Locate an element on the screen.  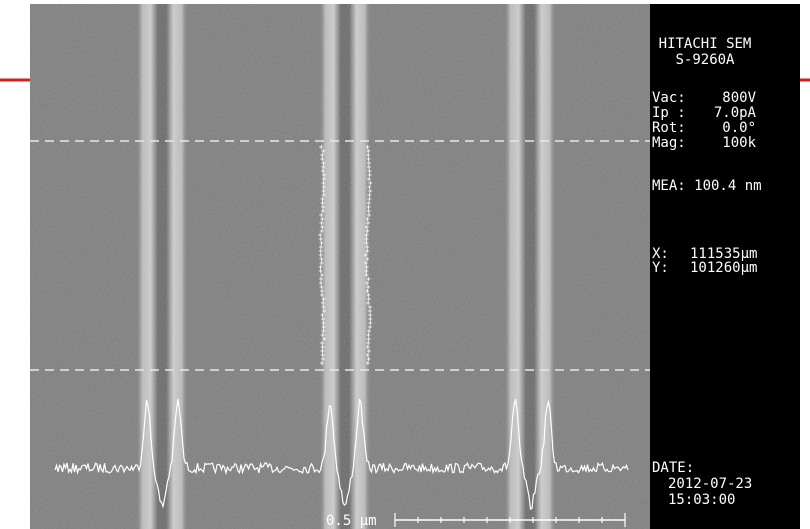
measurement: MEA: 100.4 nm is located at coordinates (707, 186).